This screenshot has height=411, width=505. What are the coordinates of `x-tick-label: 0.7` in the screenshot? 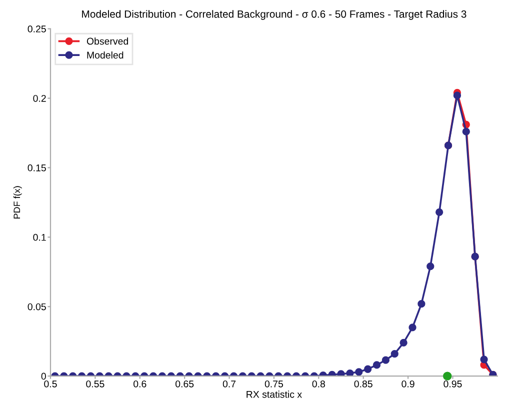 It's located at (229, 384).